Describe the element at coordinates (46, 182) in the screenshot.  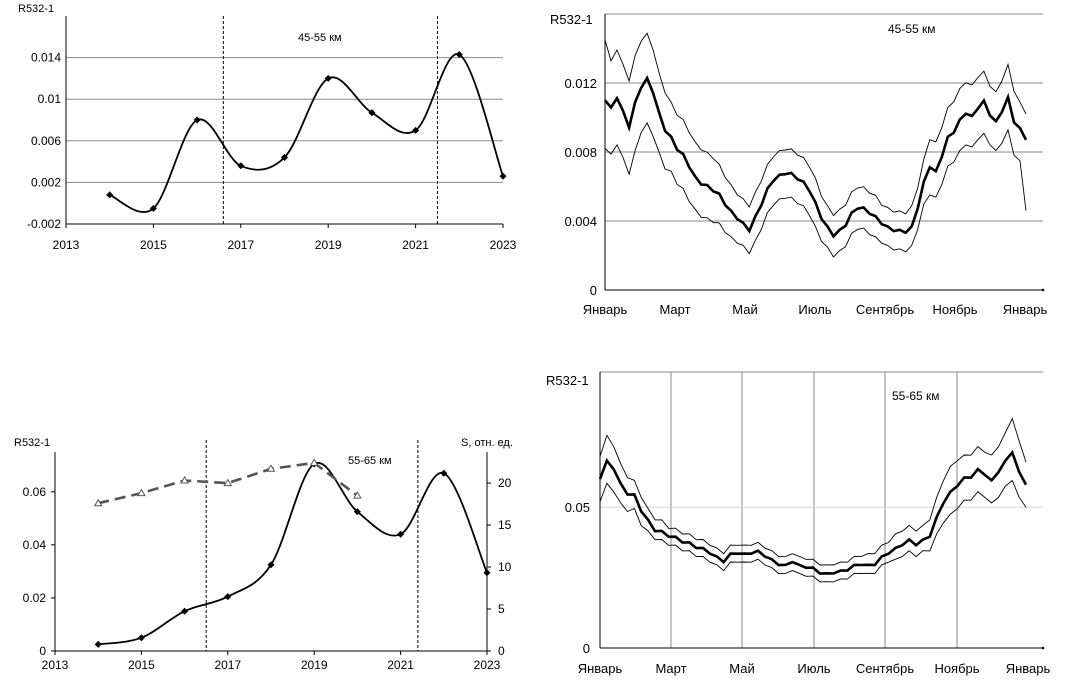
I see `y-tick-label: 0.002` at that location.